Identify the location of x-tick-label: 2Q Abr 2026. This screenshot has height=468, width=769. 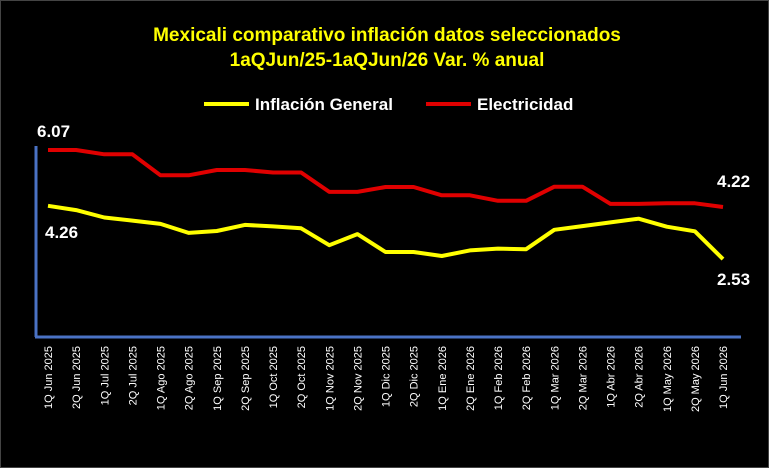
(640, 377).